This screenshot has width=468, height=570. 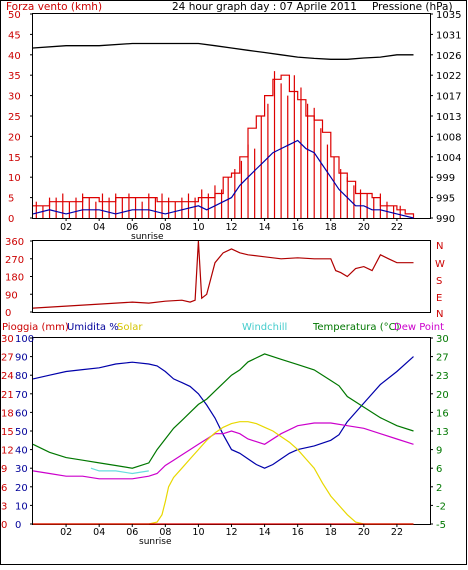 I want to click on legend-temperature: Temperatura (°C), so click(x=356, y=327).